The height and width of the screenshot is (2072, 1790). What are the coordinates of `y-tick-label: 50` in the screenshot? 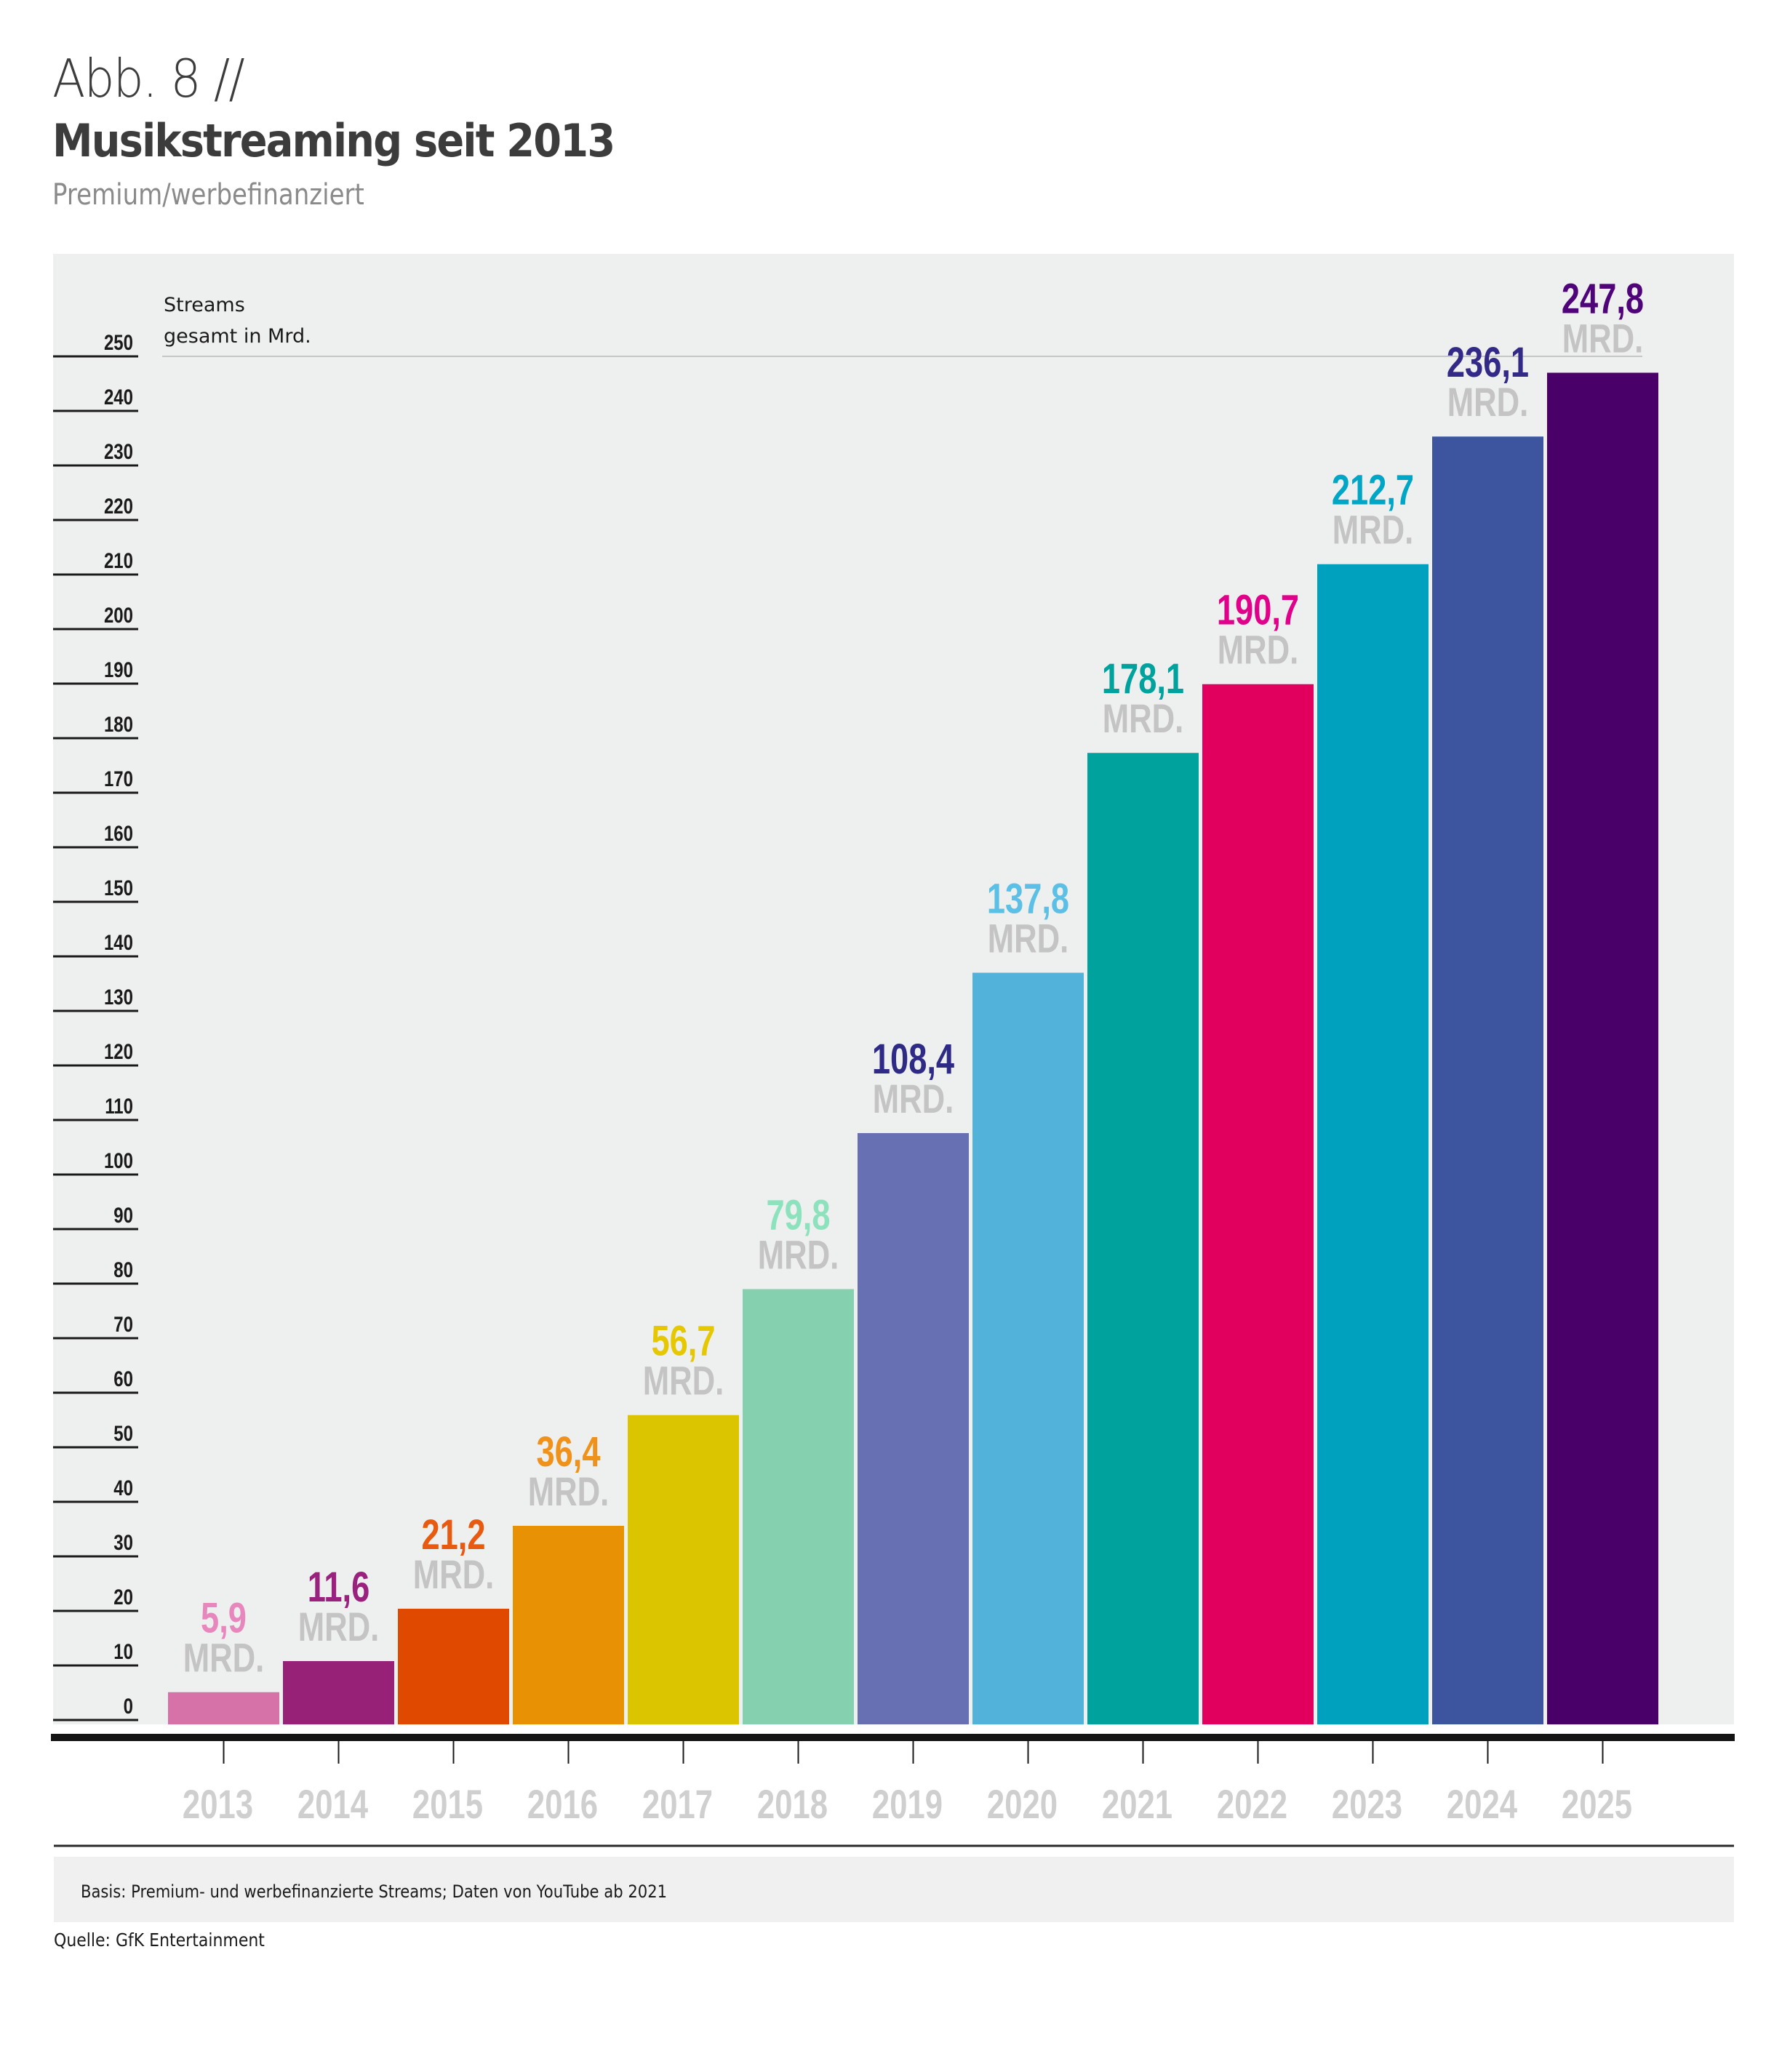 It's located at (123, 1432).